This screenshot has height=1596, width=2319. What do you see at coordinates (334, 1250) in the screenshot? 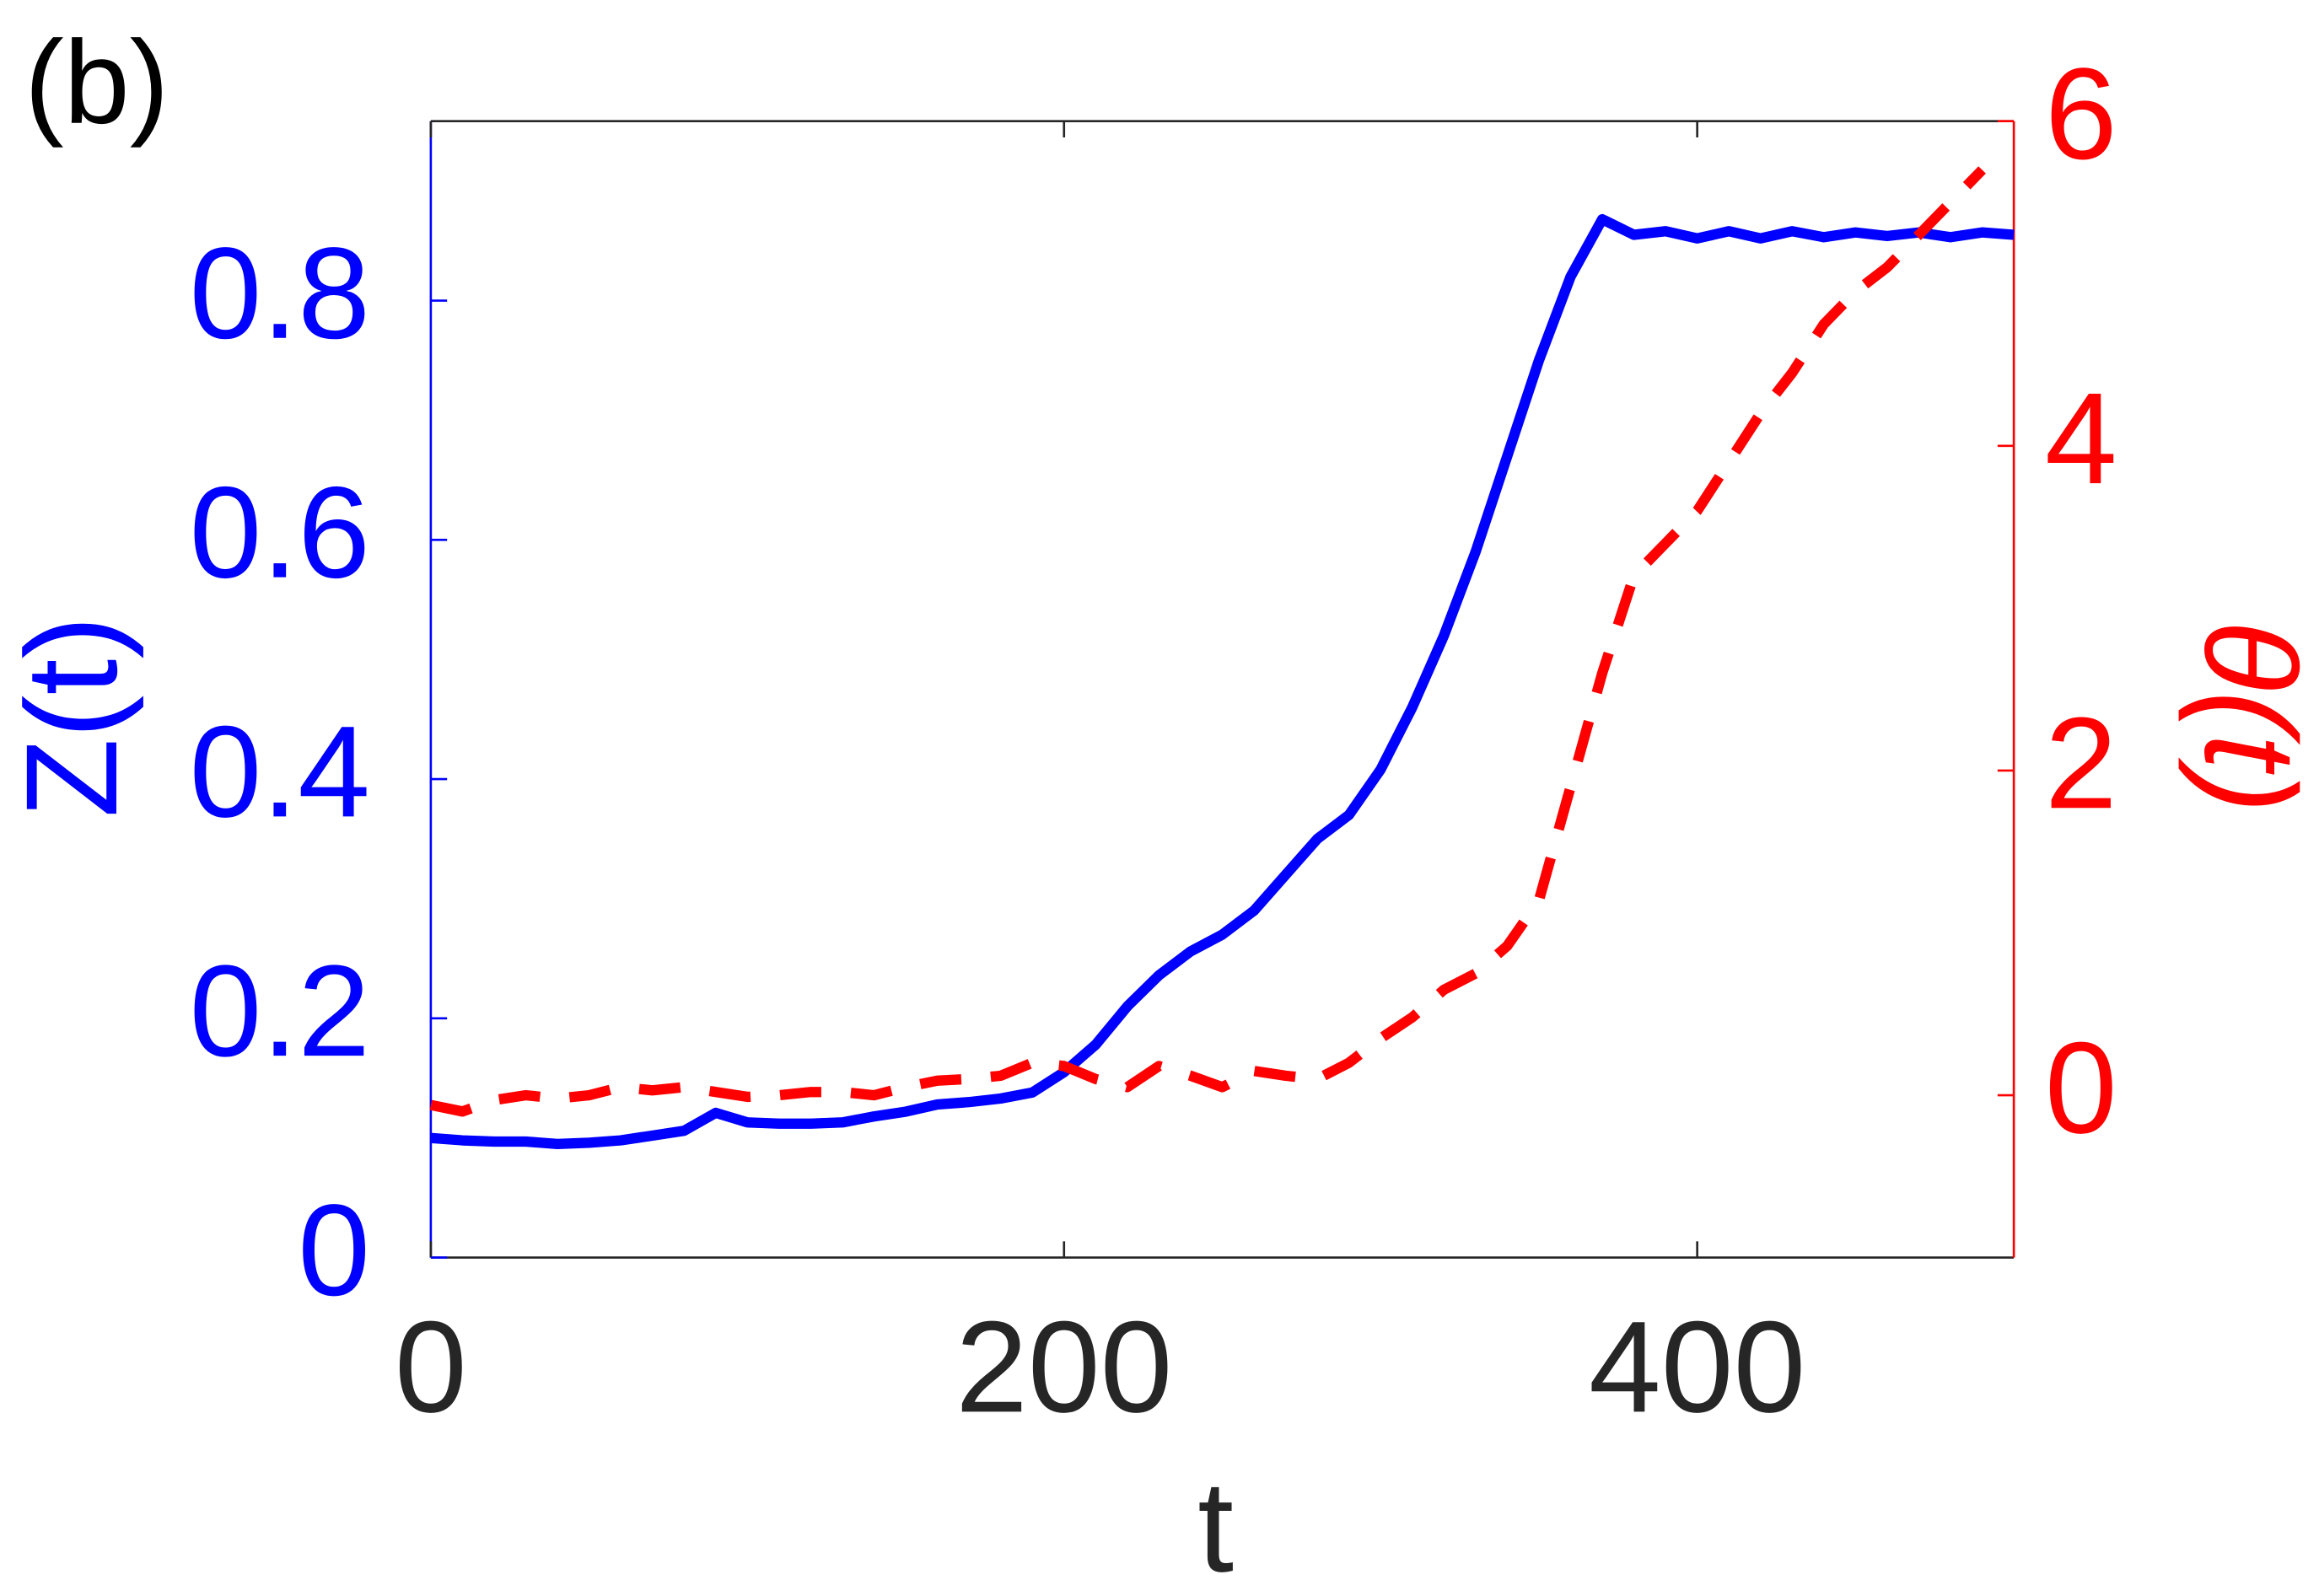
I see `y-tick-label: 0` at bounding box center [334, 1250].